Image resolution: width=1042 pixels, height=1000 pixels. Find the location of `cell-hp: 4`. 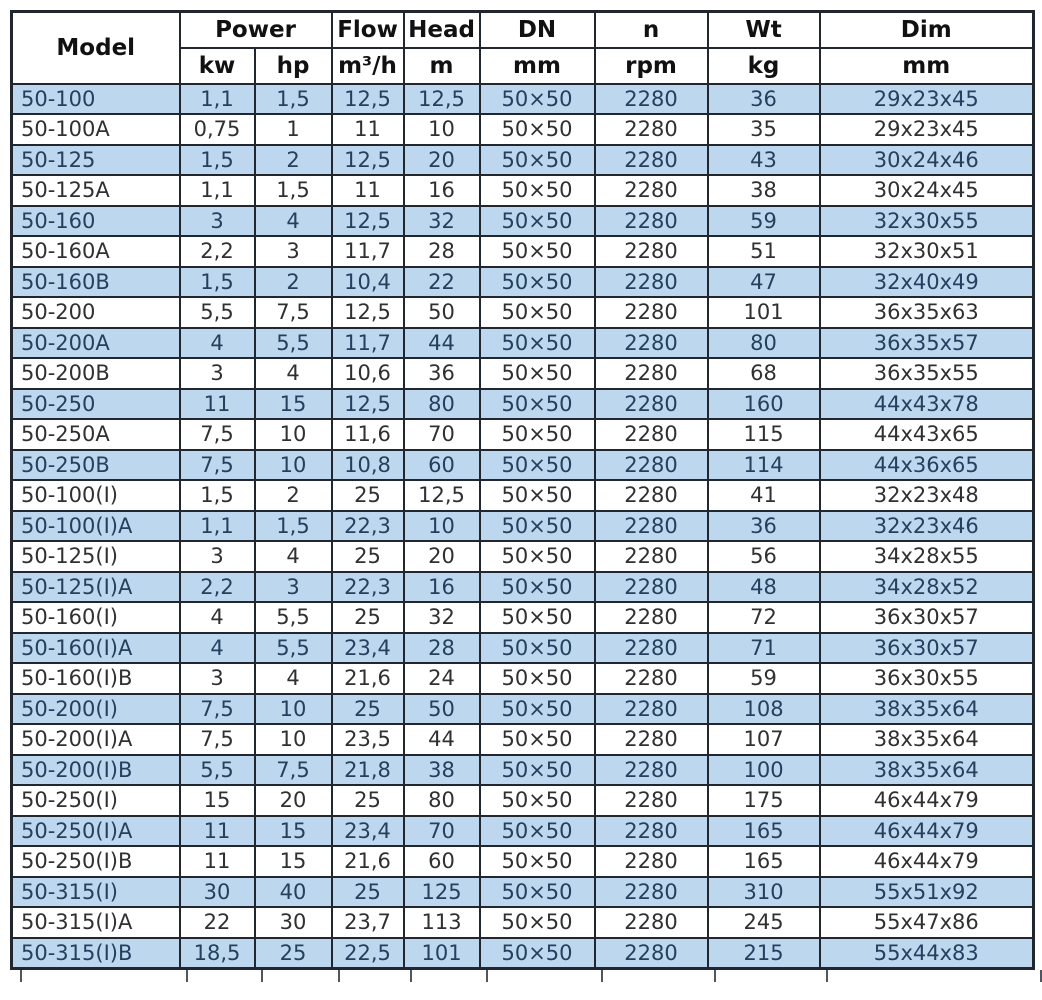

cell-hp: 4 is located at coordinates (293, 556).